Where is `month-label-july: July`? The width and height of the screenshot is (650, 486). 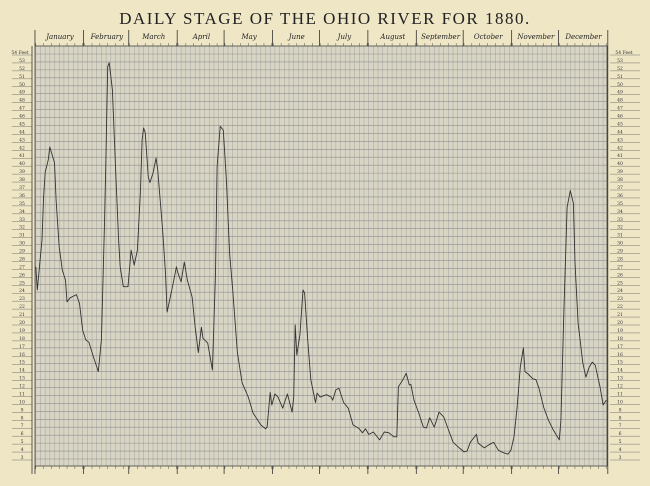
month-label-july: July is located at coordinates (344, 37).